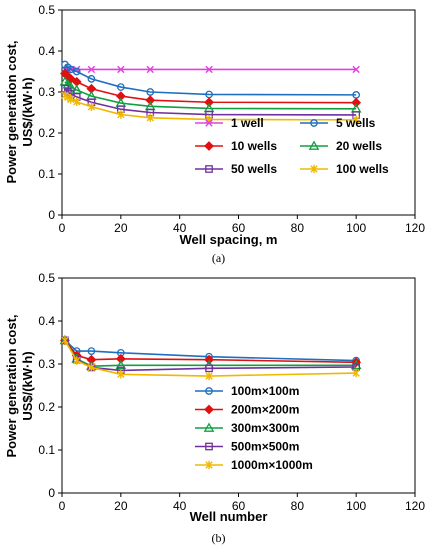 Image resolution: width=429 pixels, height=550 pixels. I want to click on y-tick-label: 0.4, so click(46, 51).